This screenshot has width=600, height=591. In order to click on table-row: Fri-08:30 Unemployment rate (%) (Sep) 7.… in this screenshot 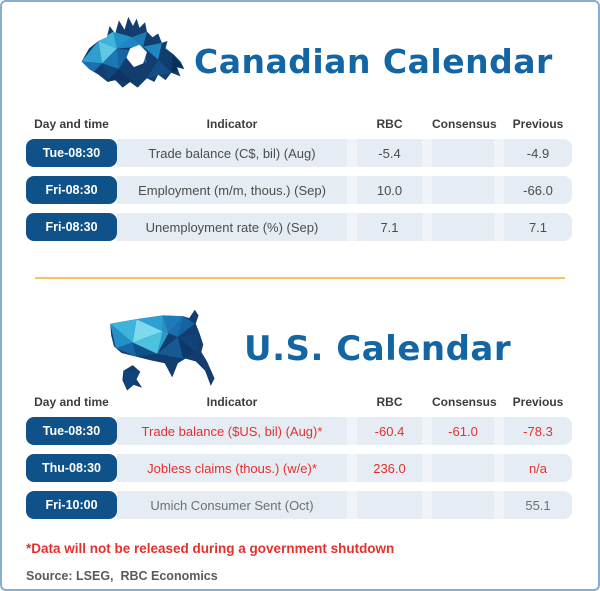, I will do `click(299, 227)`.